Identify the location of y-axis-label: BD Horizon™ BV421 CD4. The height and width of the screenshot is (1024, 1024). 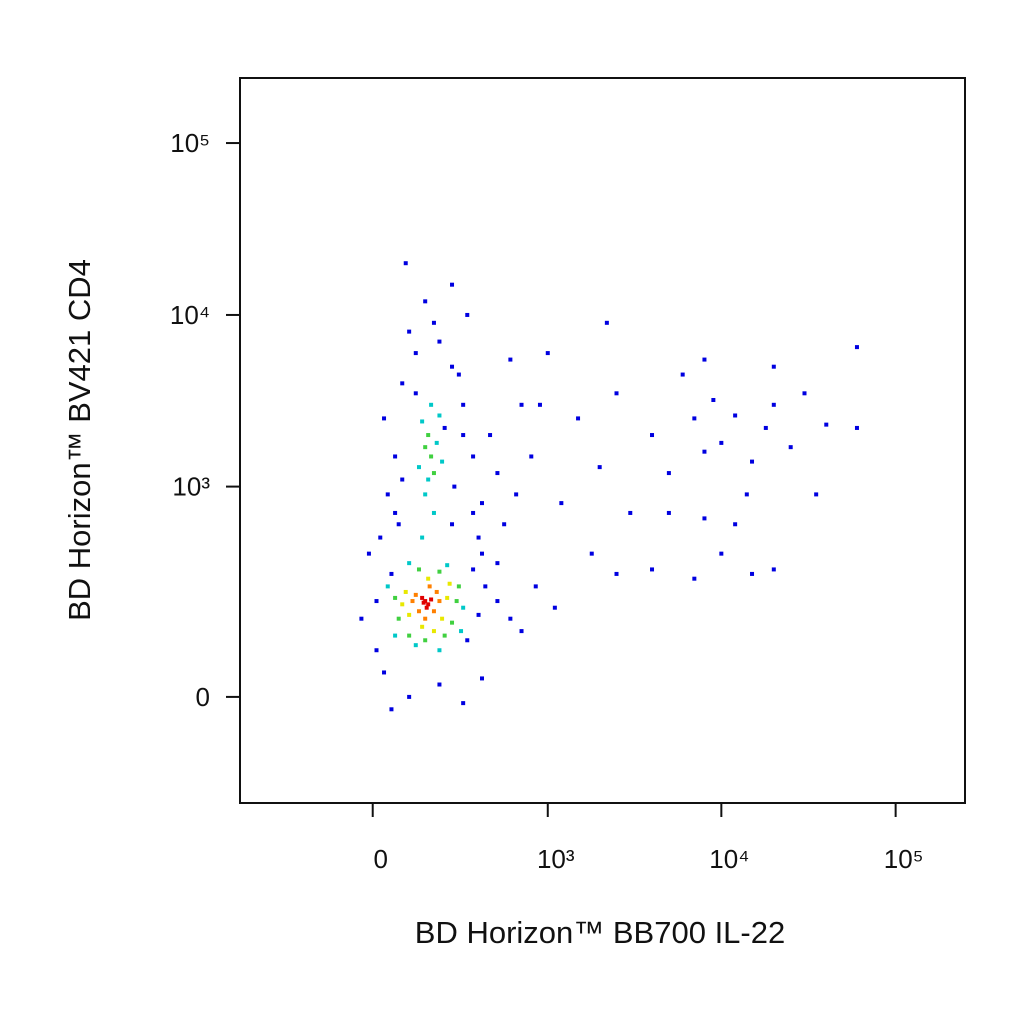
(79, 440).